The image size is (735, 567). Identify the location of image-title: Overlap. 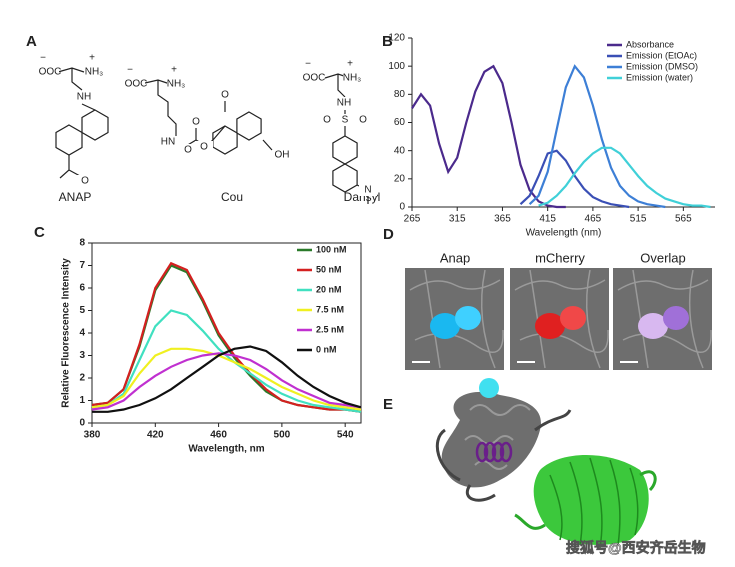
(663, 257).